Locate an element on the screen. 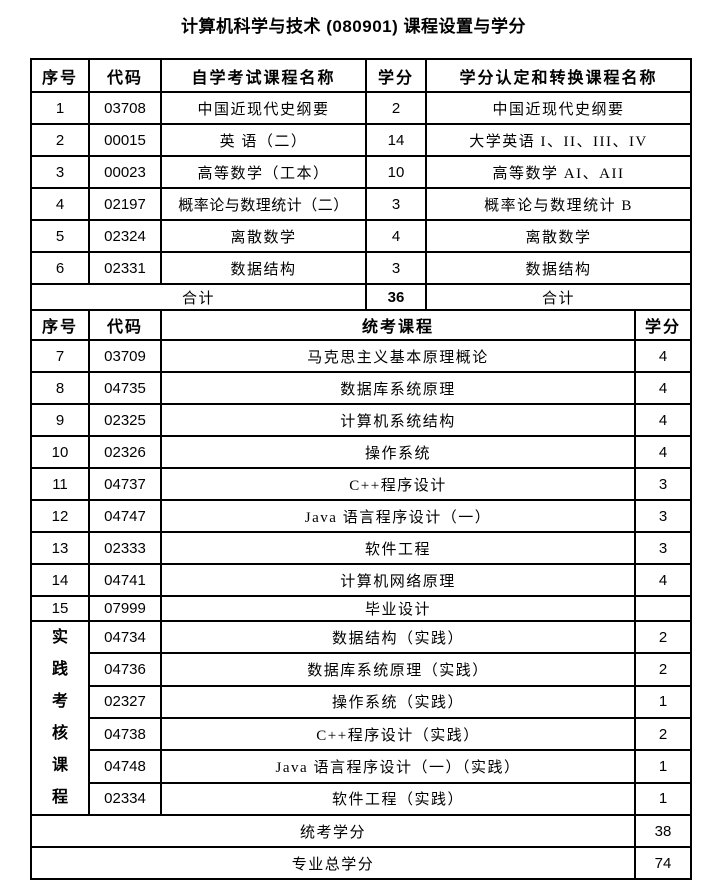  code-cell: 04741 is located at coordinates (125, 580).